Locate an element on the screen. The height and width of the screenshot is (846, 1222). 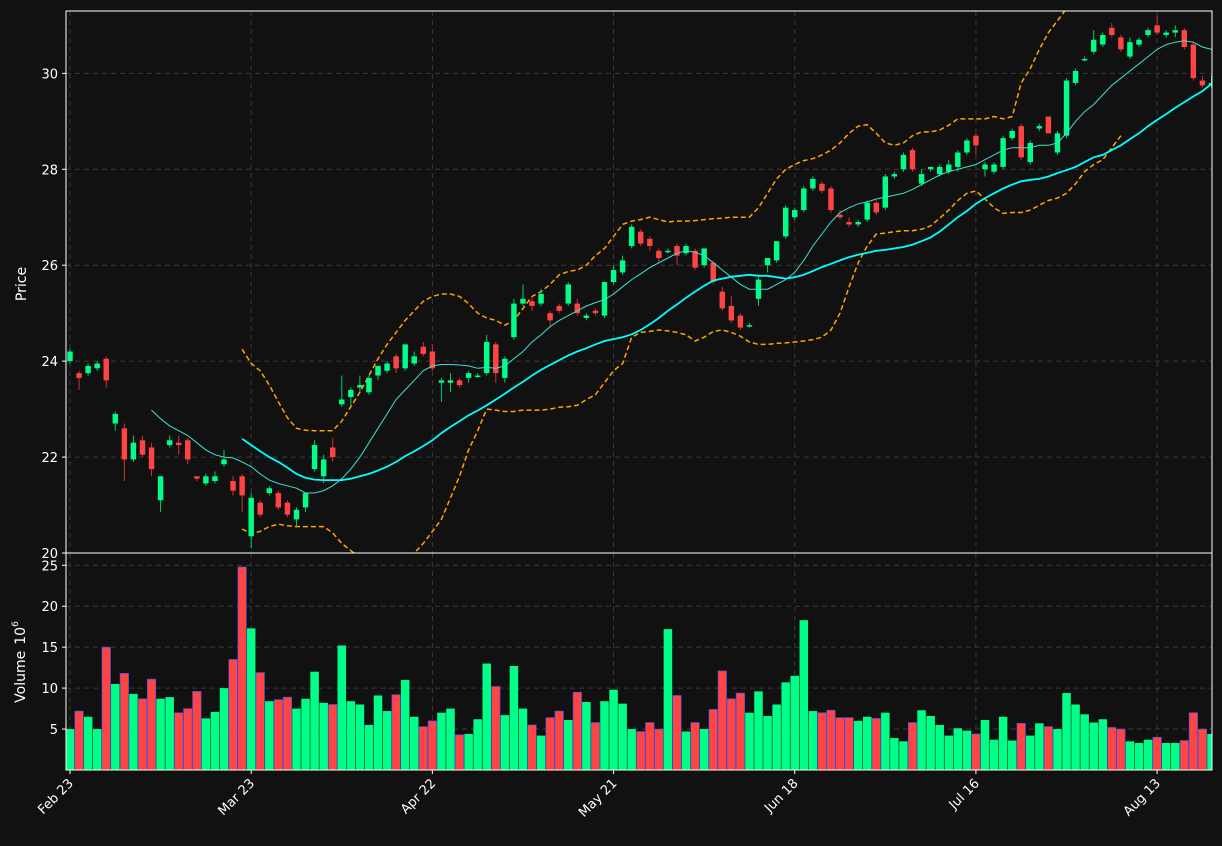
price-tick-label: 26 is located at coordinates (49, 266).